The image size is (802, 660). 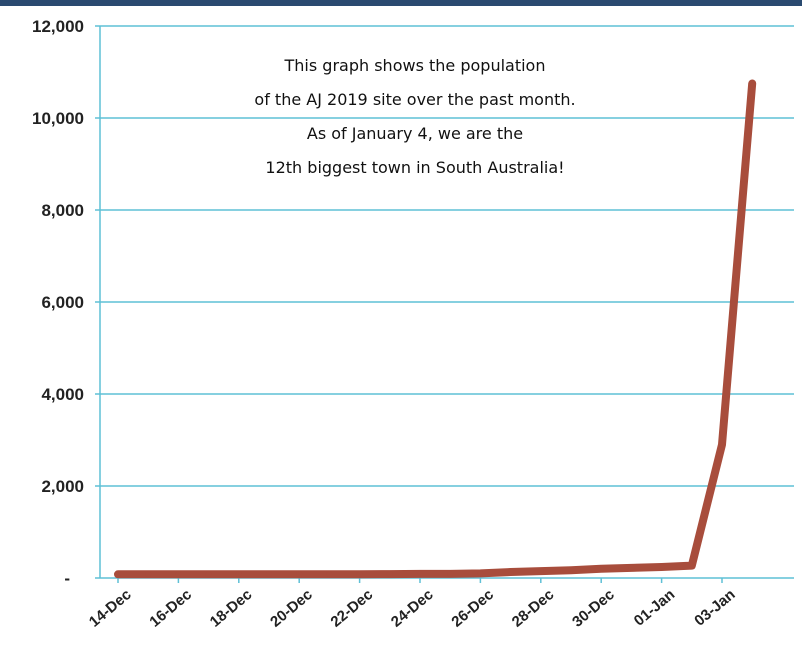 What do you see at coordinates (714, 608) in the screenshot?
I see `x-tick-label: 03-Jan` at bounding box center [714, 608].